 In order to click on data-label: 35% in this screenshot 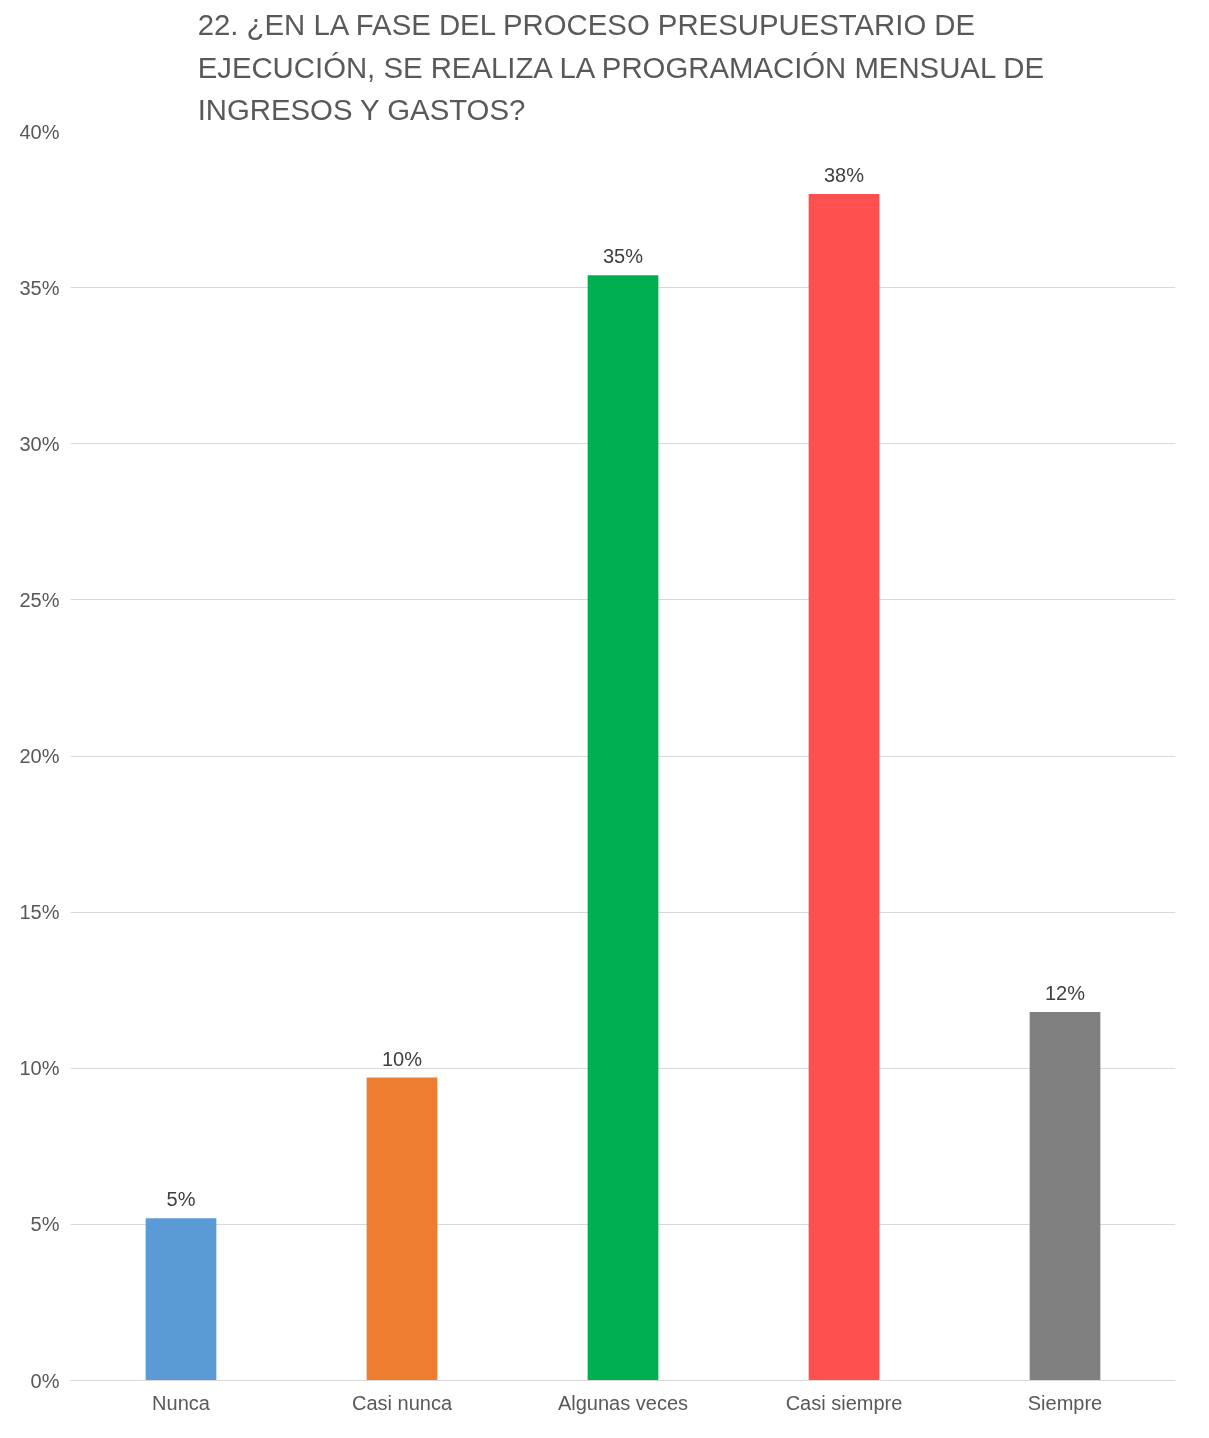, I will do `click(623, 256)`.